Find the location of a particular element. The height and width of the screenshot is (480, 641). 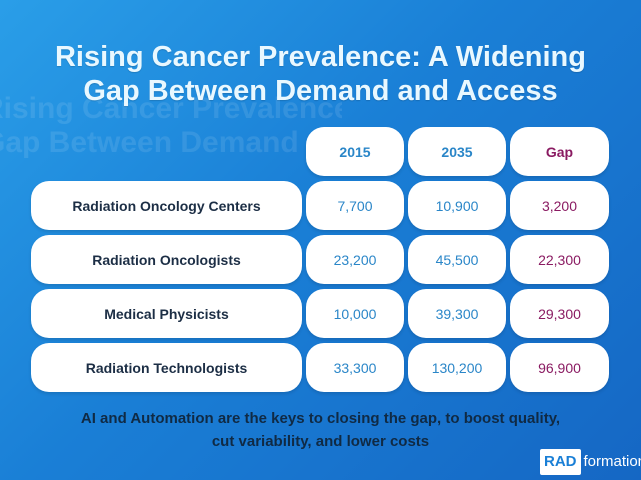

cell-centers-2015: 7,700 is located at coordinates (355, 205).